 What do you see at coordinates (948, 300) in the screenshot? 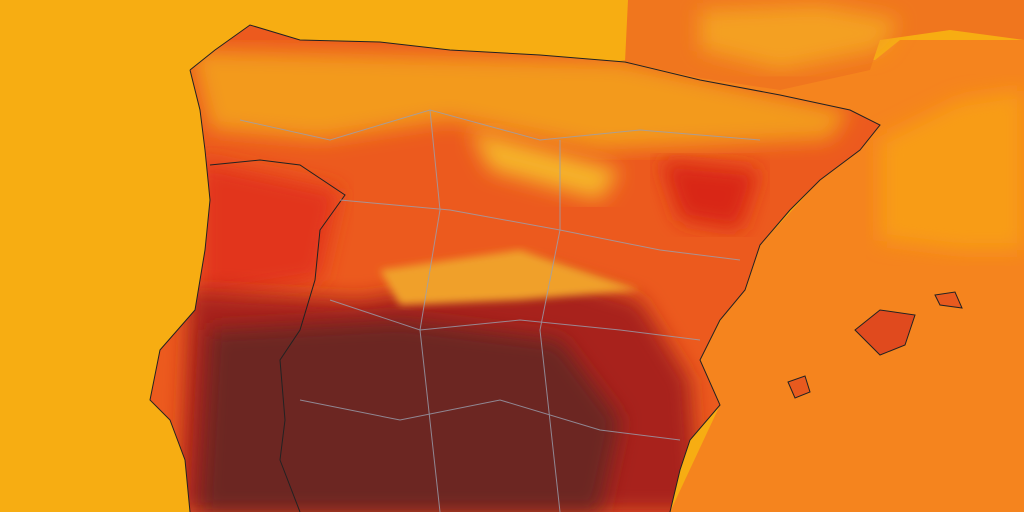
I see `menorca` at bounding box center [948, 300].